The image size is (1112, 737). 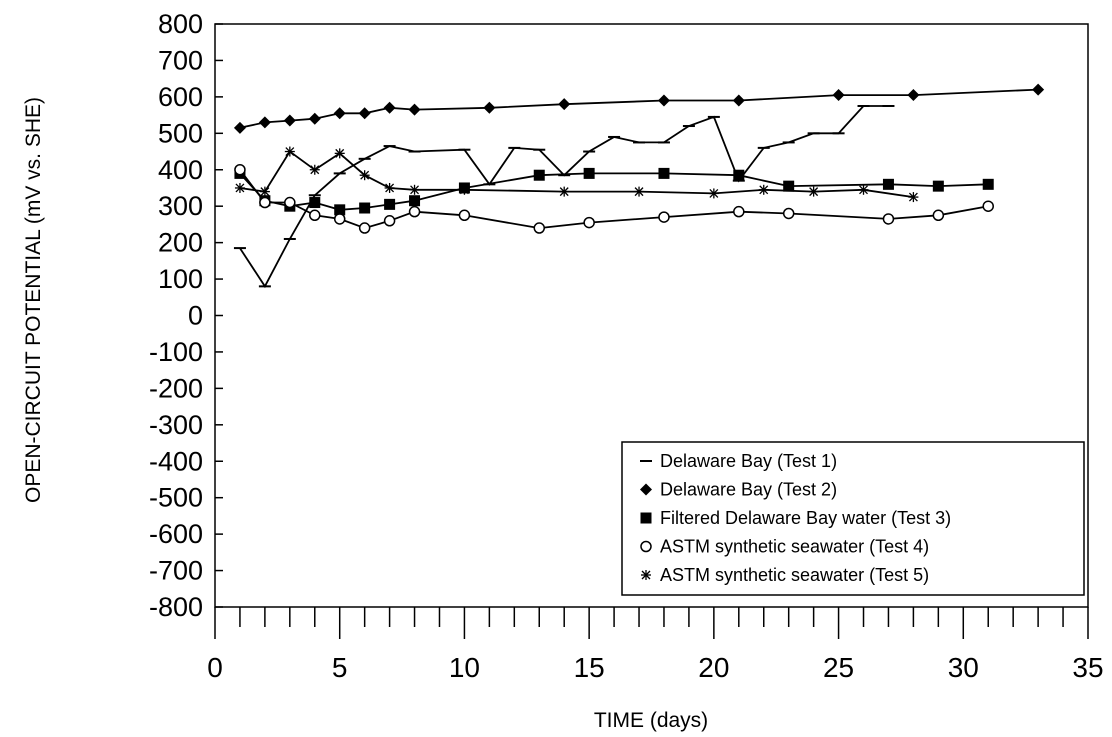 I want to click on y-tick-label: 700, so click(x=180, y=60).